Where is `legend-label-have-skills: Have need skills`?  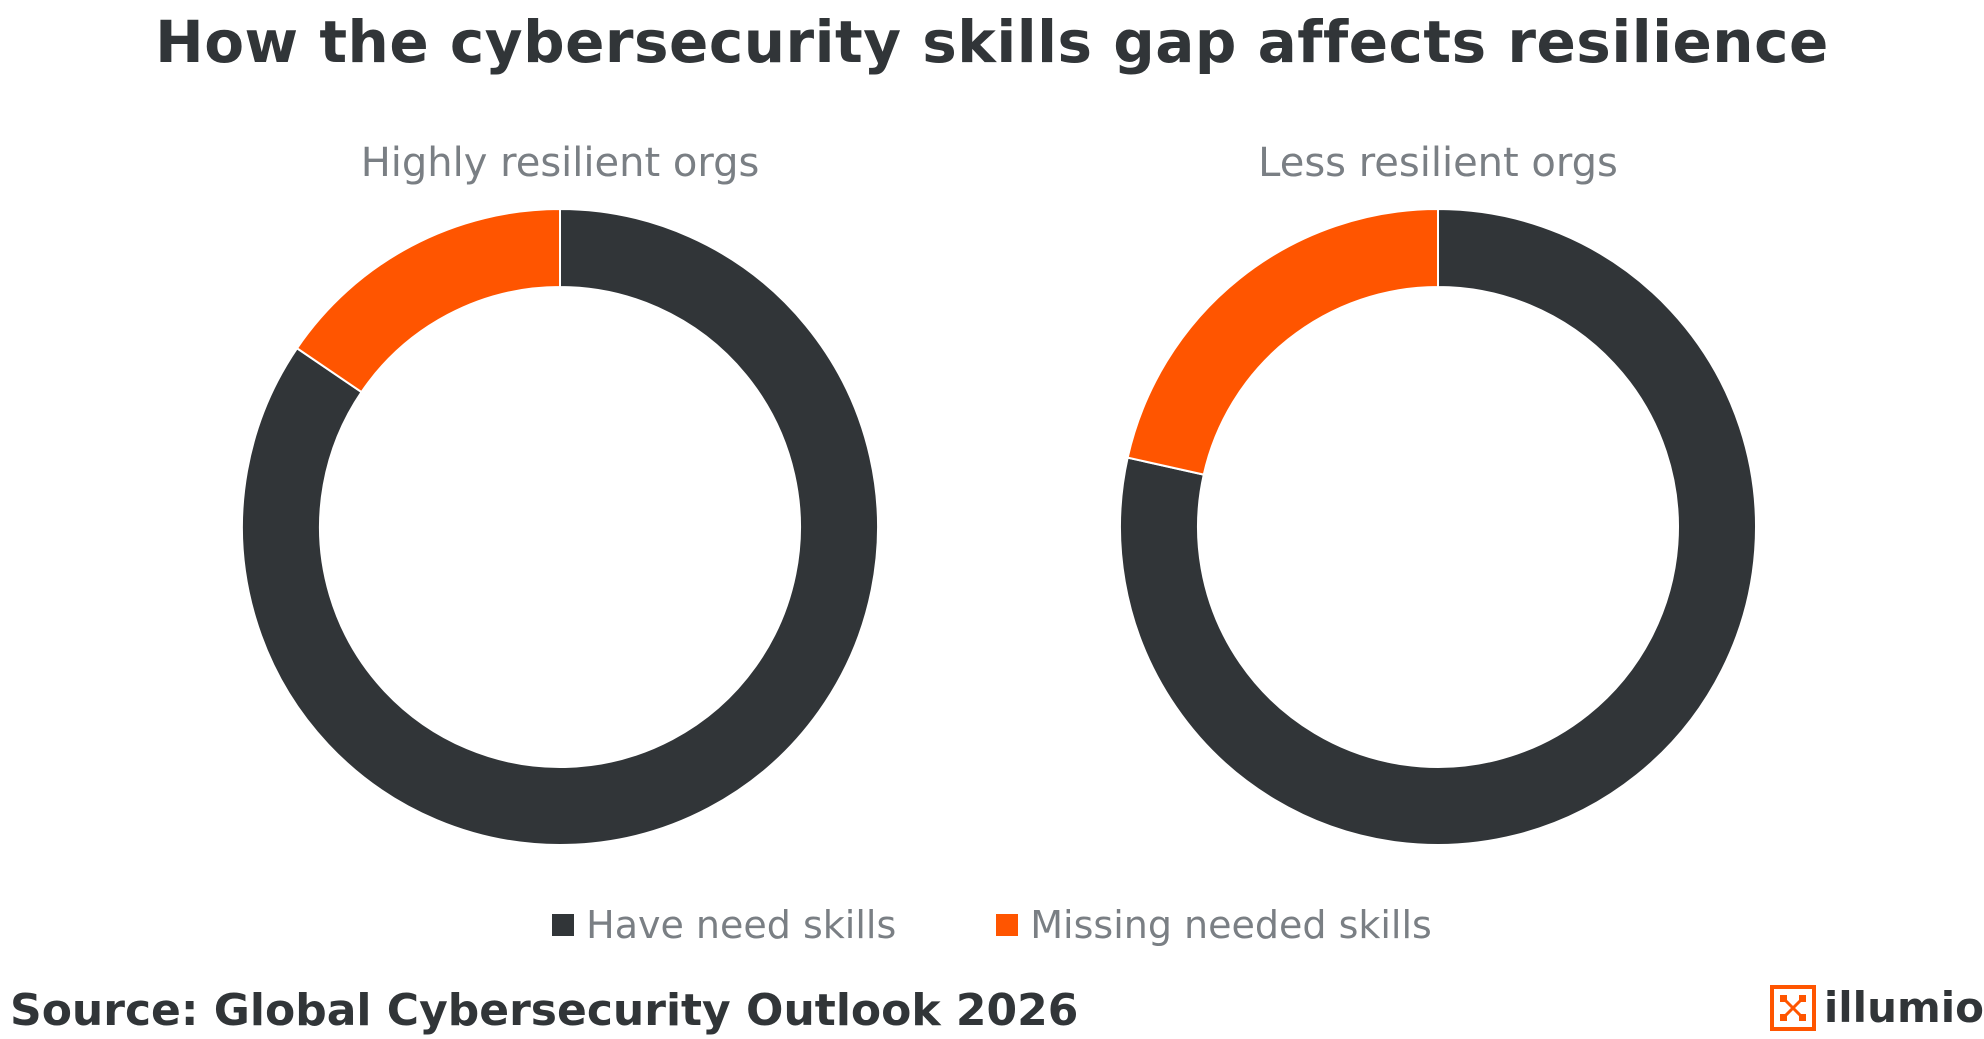
legend-label-have-skills: Have need skills is located at coordinates (741, 925).